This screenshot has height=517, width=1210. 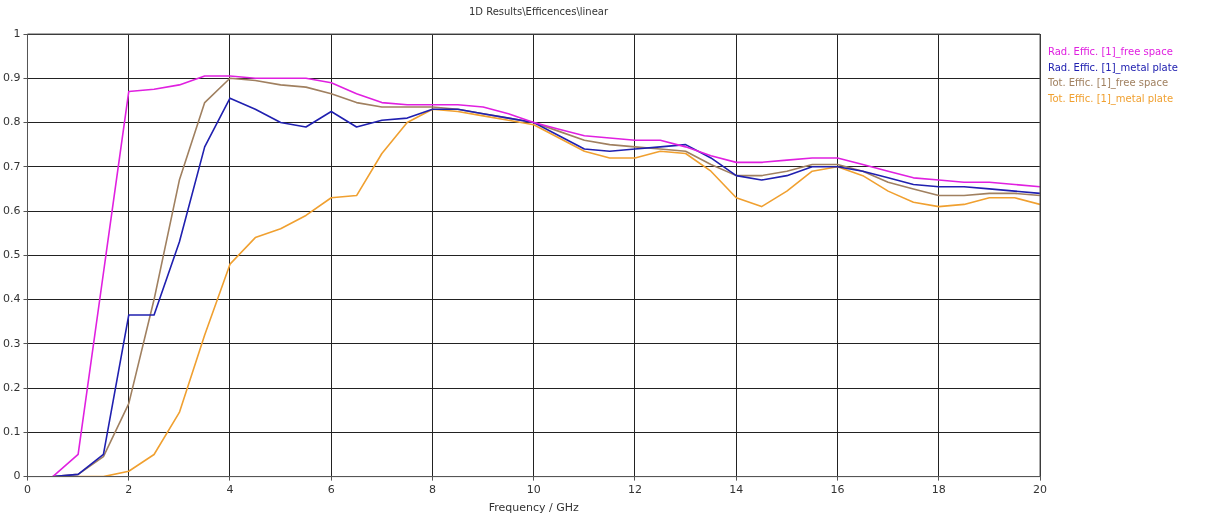 I want to click on text: Rad. Effic. [1]_metal plate, so click(x=1113, y=67).